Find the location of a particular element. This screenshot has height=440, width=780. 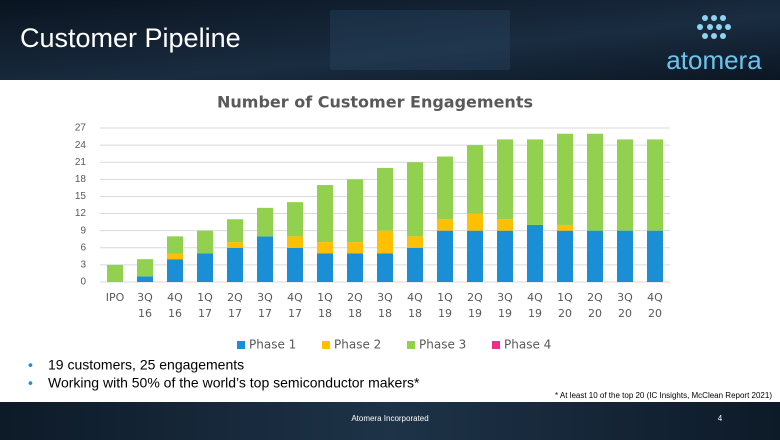

x-tick-label-box: 1Q 20 is located at coordinates (565, 305).